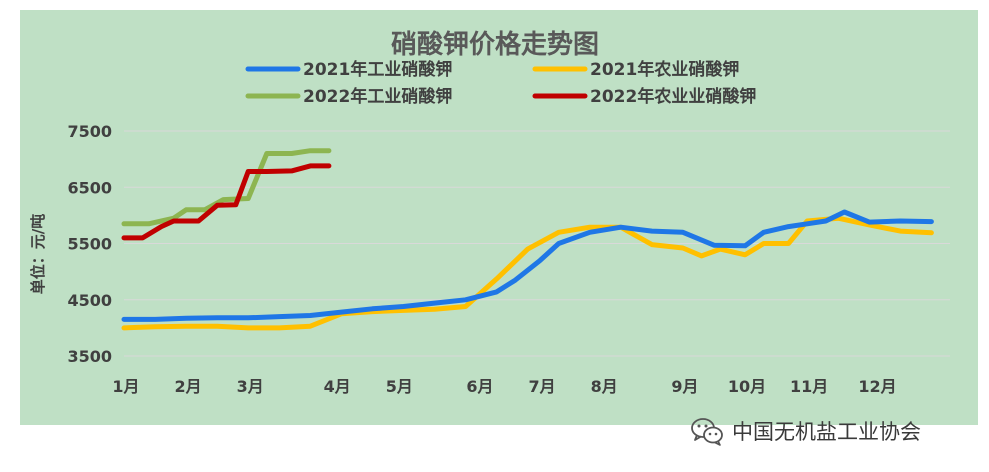 The image size is (989, 472). What do you see at coordinates (664, 69) in the screenshot?
I see `legend-label-1: 2021年农业硝酸钾` at bounding box center [664, 69].